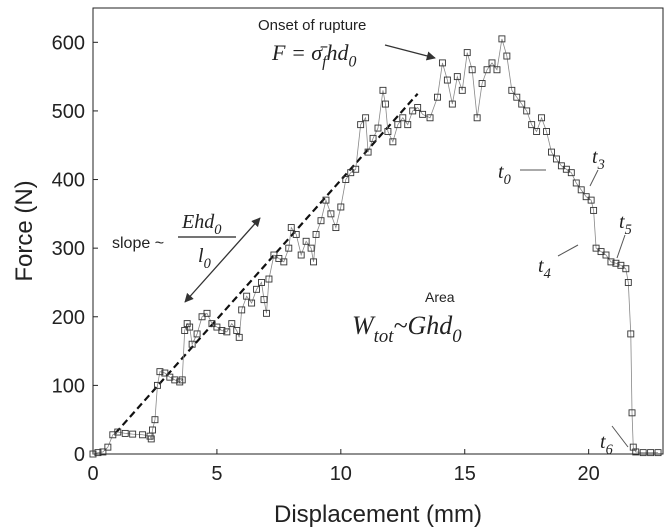 This screenshot has width=670, height=529. I want to click on y-tick-label: 400, so click(68, 181).